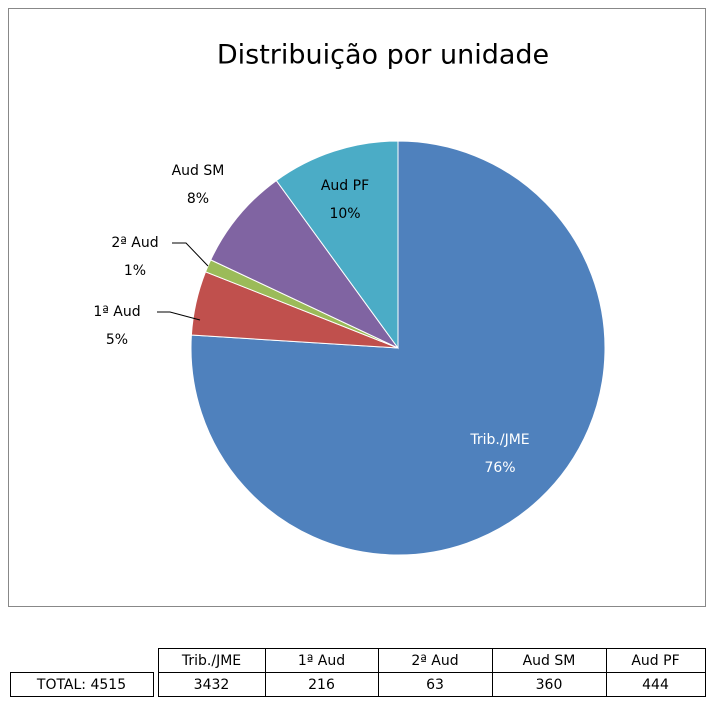 This screenshot has height=703, width=706. What do you see at coordinates (134, 243) in the screenshot?
I see `slice-label: 2ª Aud` at bounding box center [134, 243].